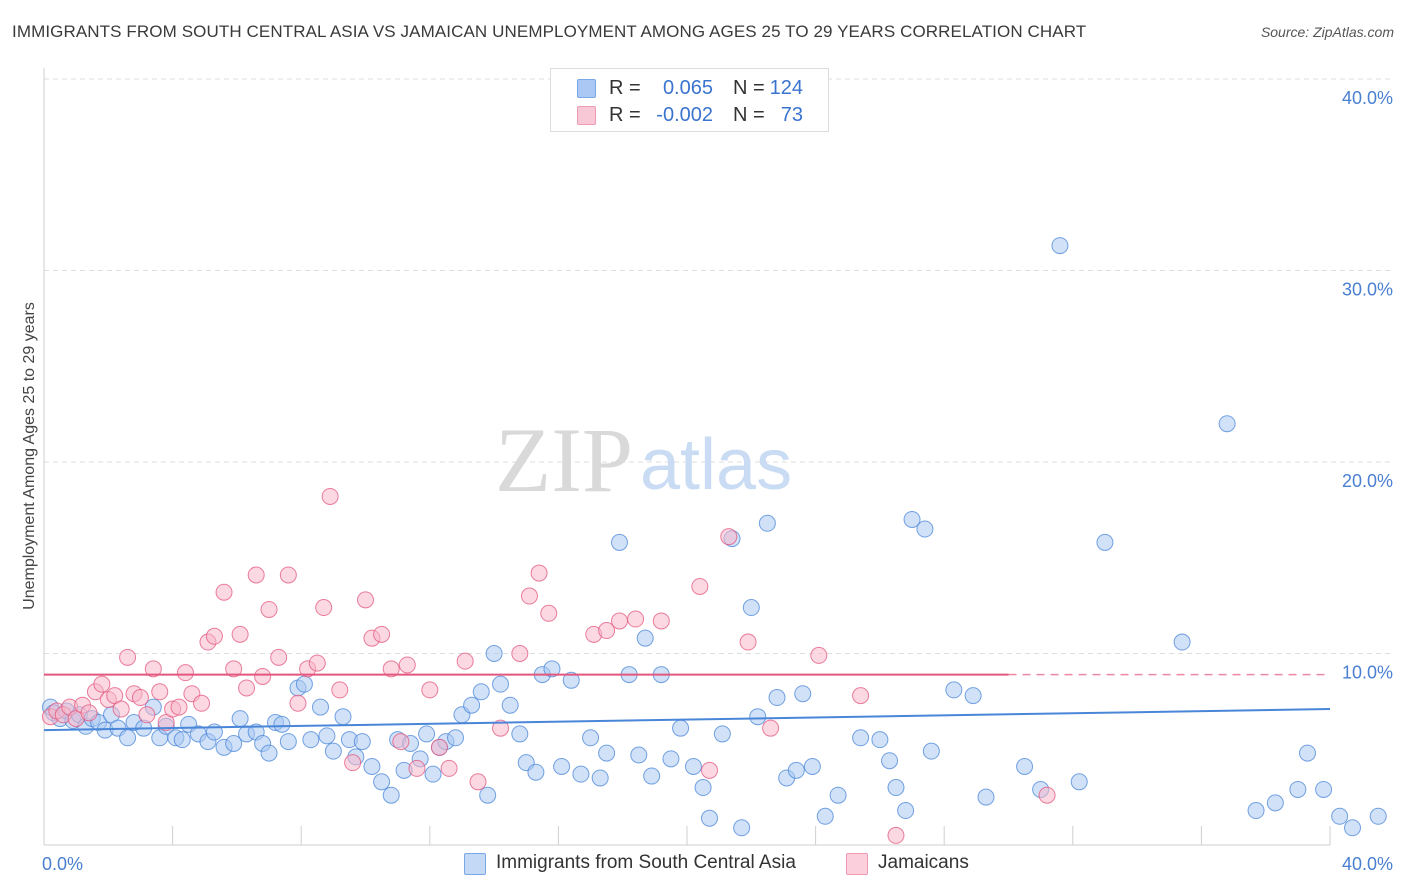 This screenshot has height=892, width=1406. What do you see at coordinates (791, 115) in the screenshot?
I see `legend-n-value: 73` at bounding box center [791, 115].